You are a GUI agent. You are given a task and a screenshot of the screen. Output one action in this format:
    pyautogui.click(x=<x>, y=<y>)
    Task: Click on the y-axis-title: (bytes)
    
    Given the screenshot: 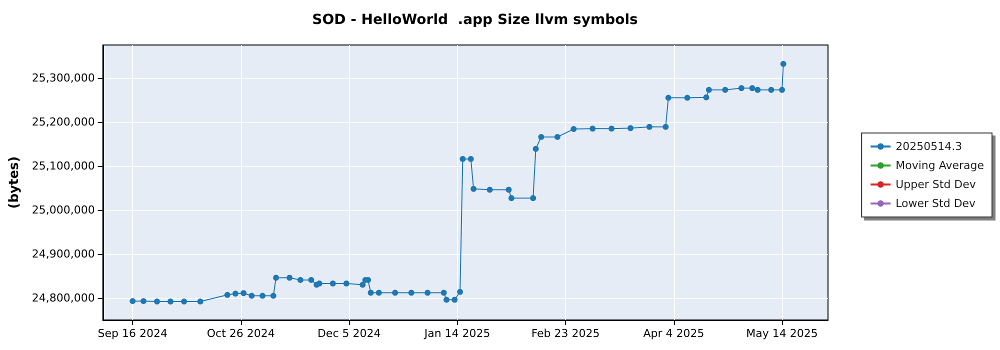 What is the action you would take?
    pyautogui.click(x=14, y=182)
    